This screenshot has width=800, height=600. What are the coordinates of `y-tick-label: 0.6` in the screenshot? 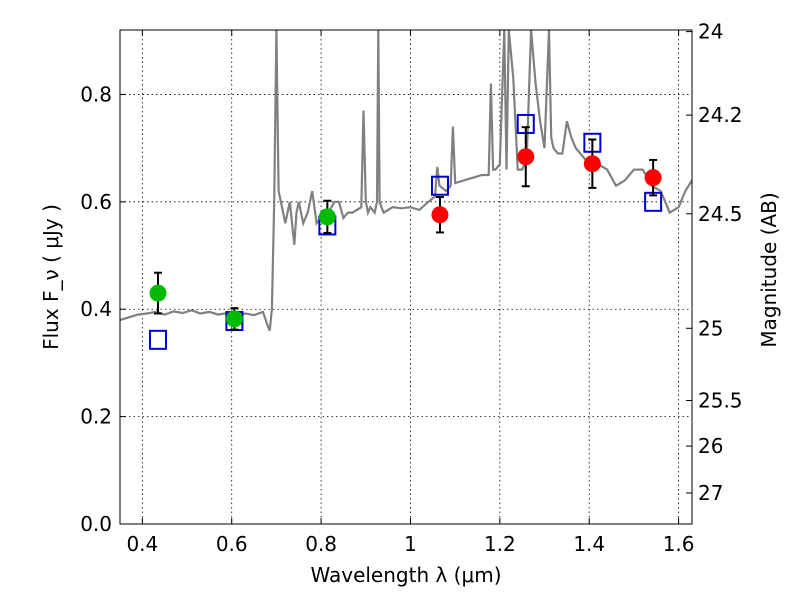 It's located at (96, 202).